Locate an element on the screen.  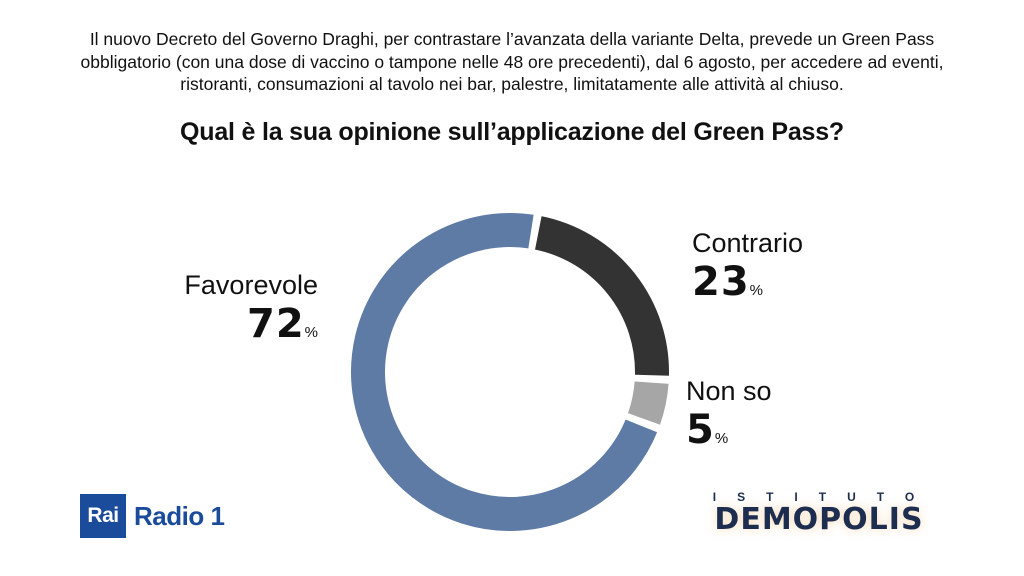
label-favorevole: Favorevole 72% is located at coordinates (234, 308).